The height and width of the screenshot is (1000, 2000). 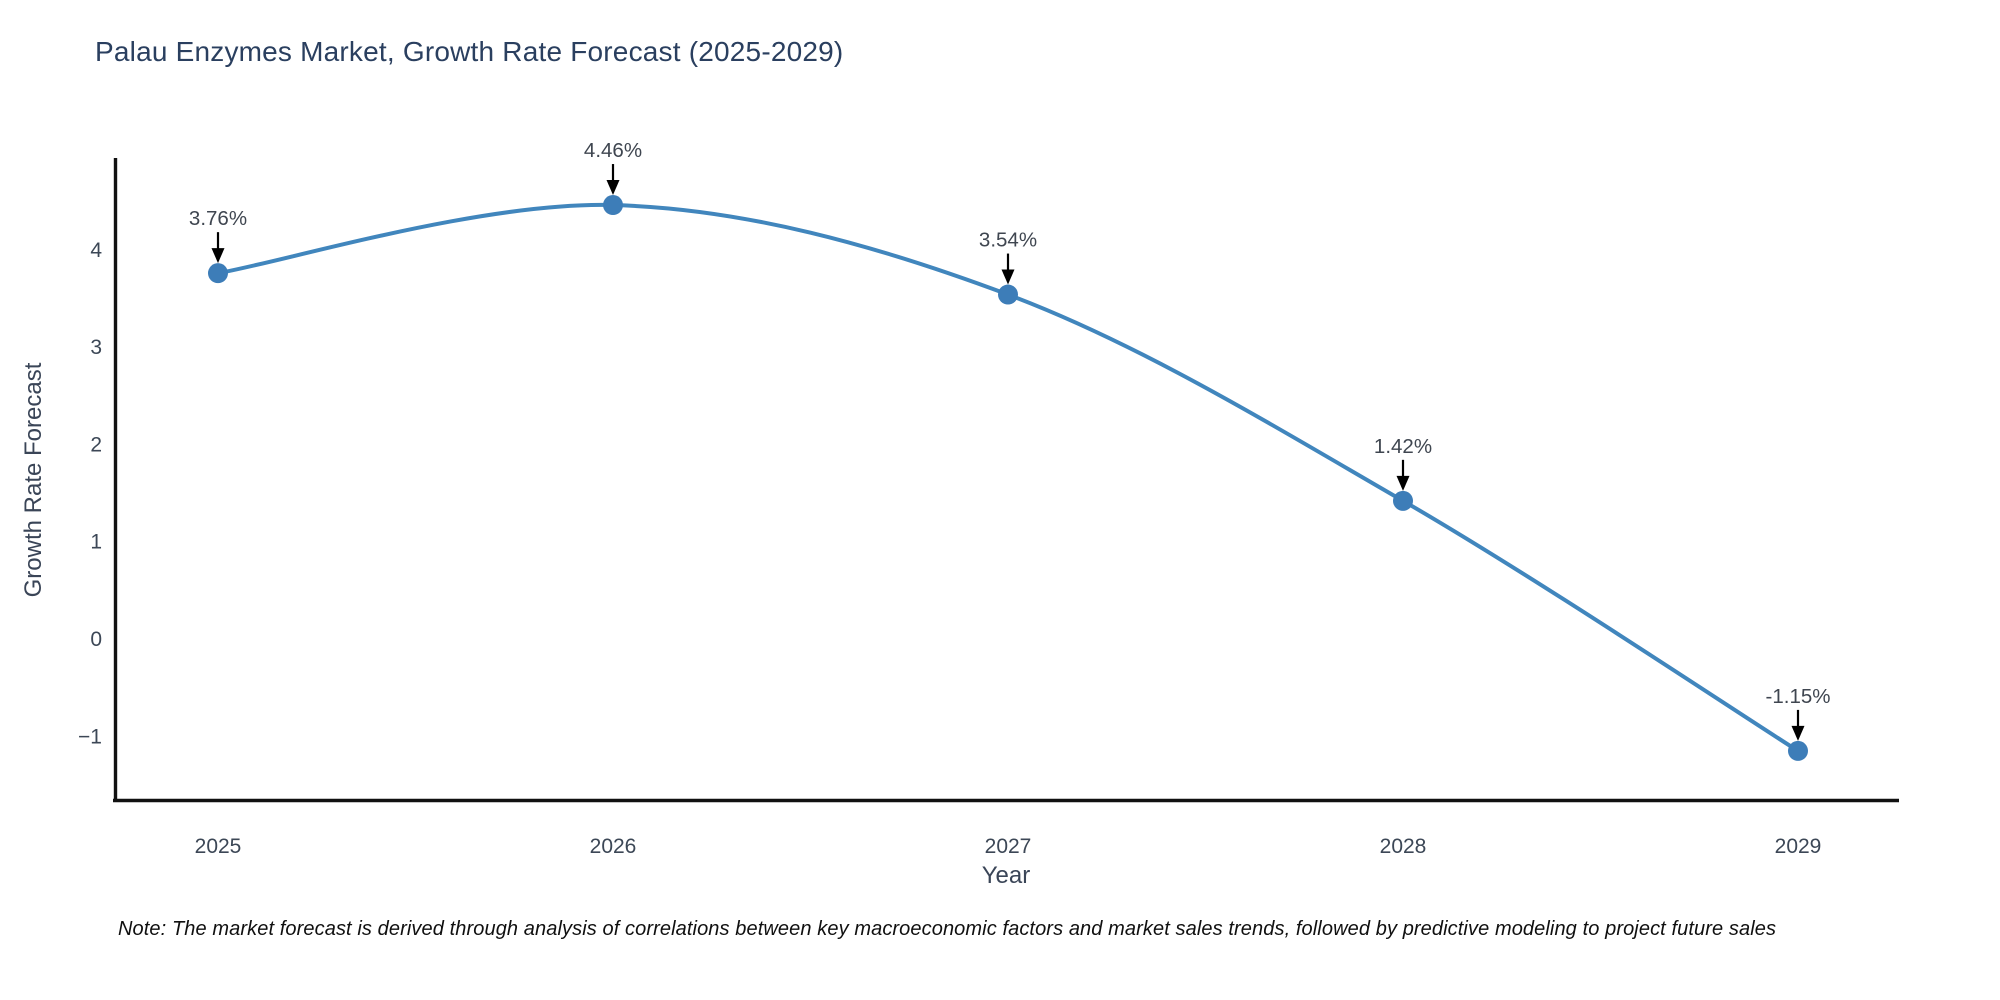 What do you see at coordinates (1008, 846) in the screenshot?
I see `x-tick-label: 2027` at bounding box center [1008, 846].